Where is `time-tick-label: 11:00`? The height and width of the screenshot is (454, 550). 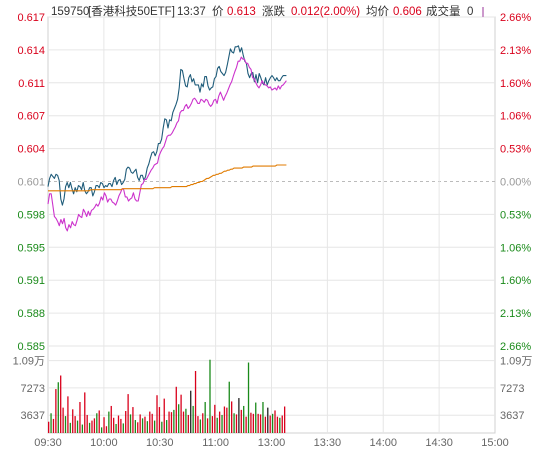
time-tick-label: 11:00 is located at coordinates (215, 443).